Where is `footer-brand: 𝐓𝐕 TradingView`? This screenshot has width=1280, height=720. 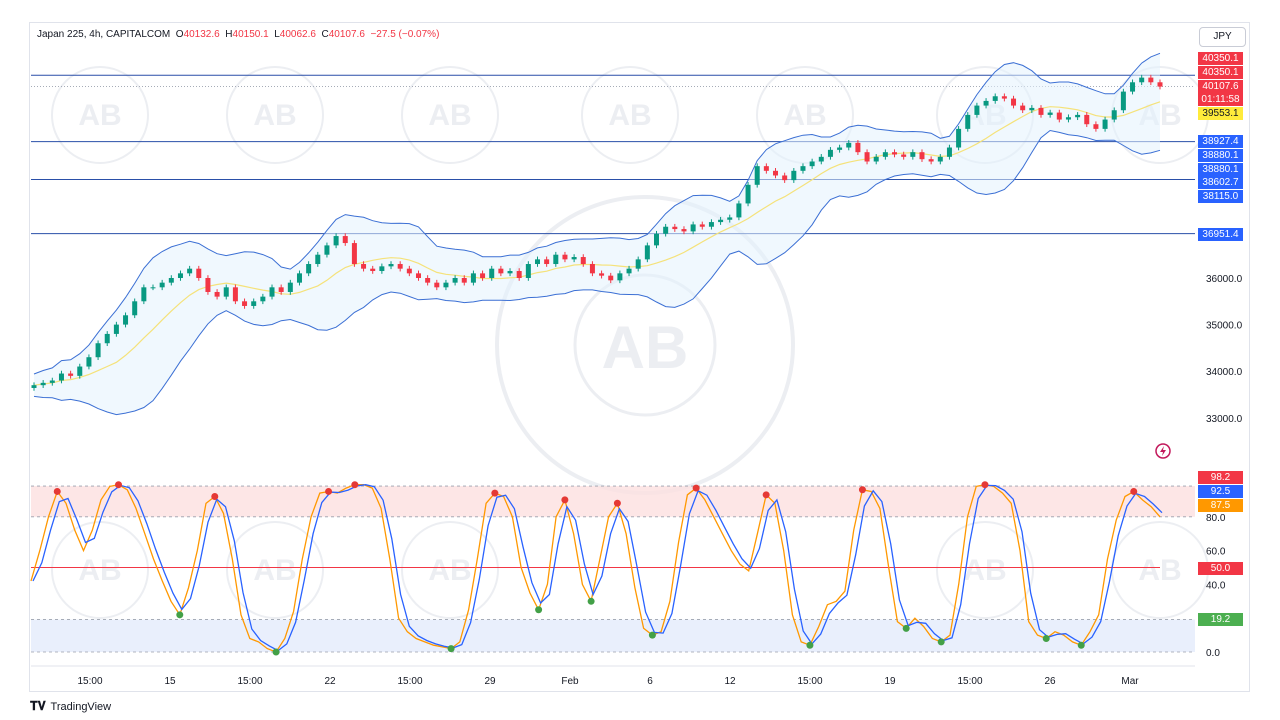
footer-brand: 𝐓𝐕 TradingView is located at coordinates (70, 706).